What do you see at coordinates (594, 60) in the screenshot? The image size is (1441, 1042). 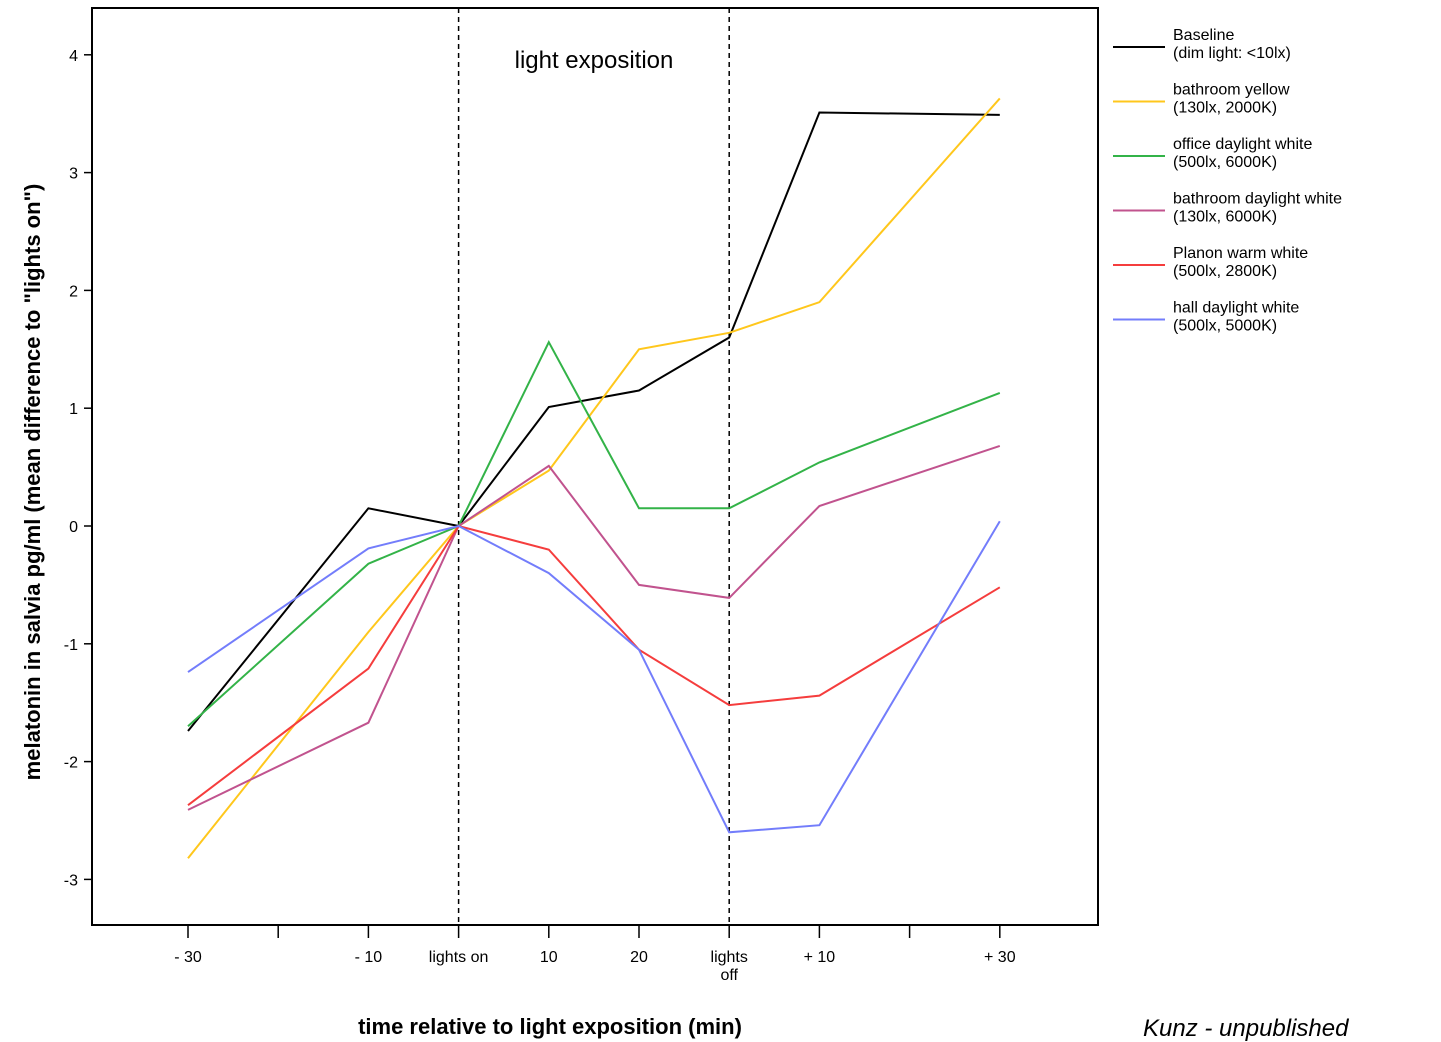 I see `light-exposition-annotation: light exposition` at bounding box center [594, 60].